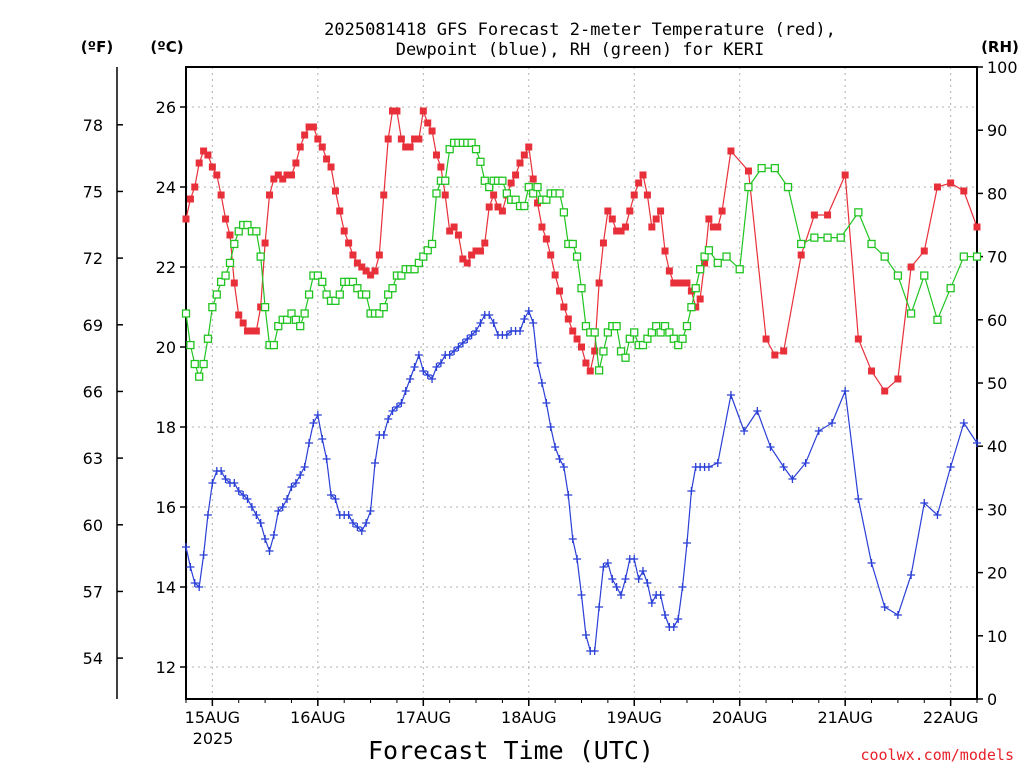 The height and width of the screenshot is (768, 1024). Describe the element at coordinates (97, 47) in the screenshot. I see `unit-label-fahrenheit: (ºF)` at that location.